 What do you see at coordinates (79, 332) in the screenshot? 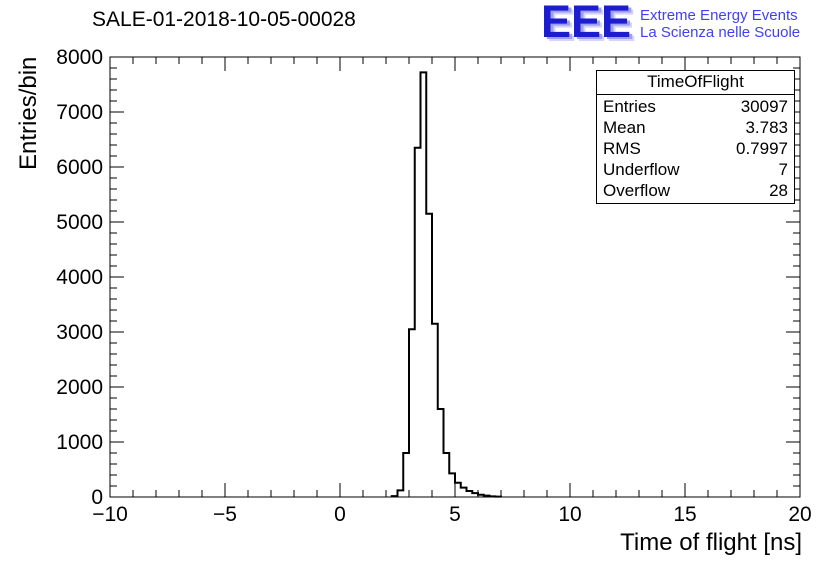
I see `y-tick-label: 3000` at bounding box center [79, 332].